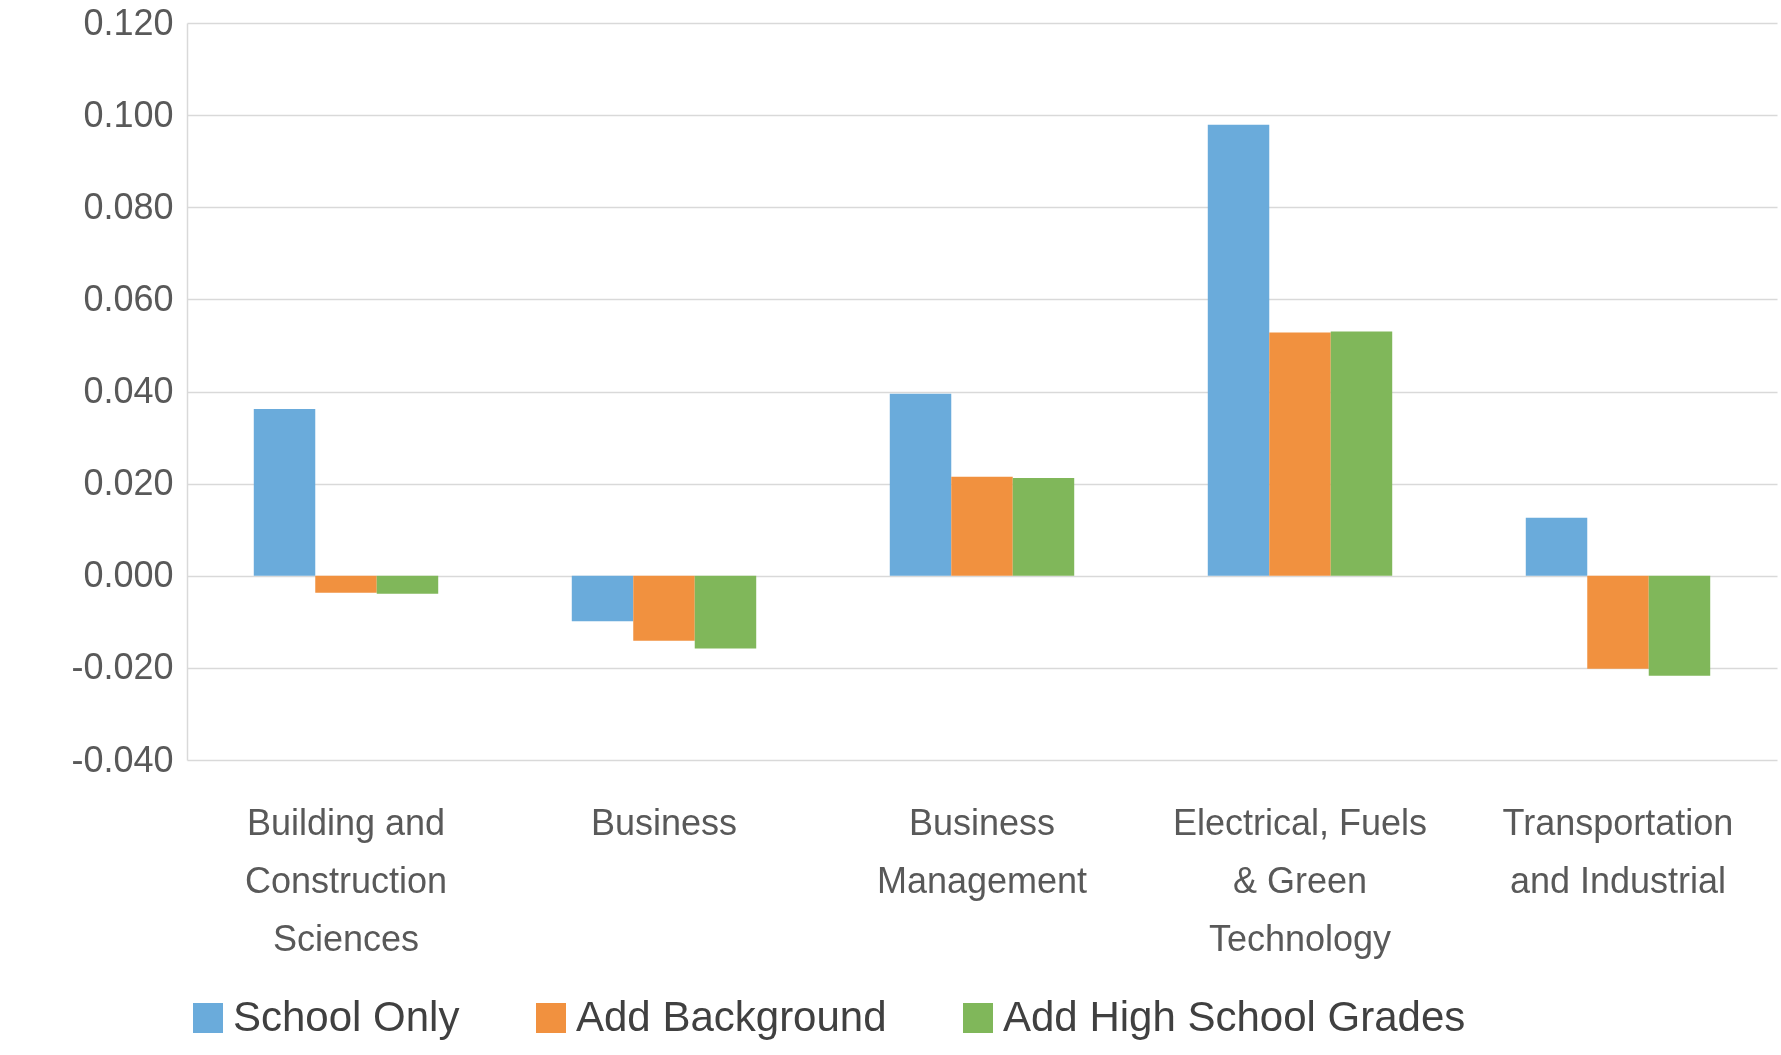 This screenshot has width=1781, height=1055. I want to click on y-tick-label: 0.040, so click(128, 390).